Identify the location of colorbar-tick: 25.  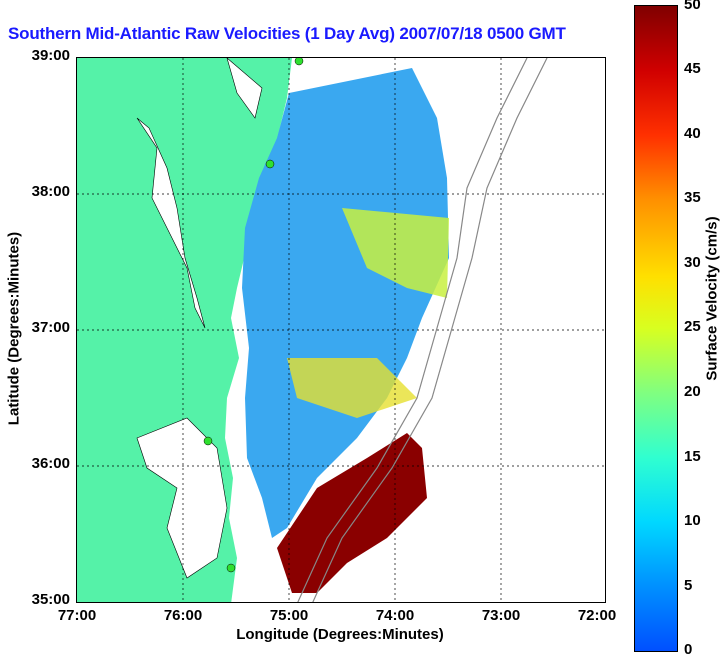
(692, 326).